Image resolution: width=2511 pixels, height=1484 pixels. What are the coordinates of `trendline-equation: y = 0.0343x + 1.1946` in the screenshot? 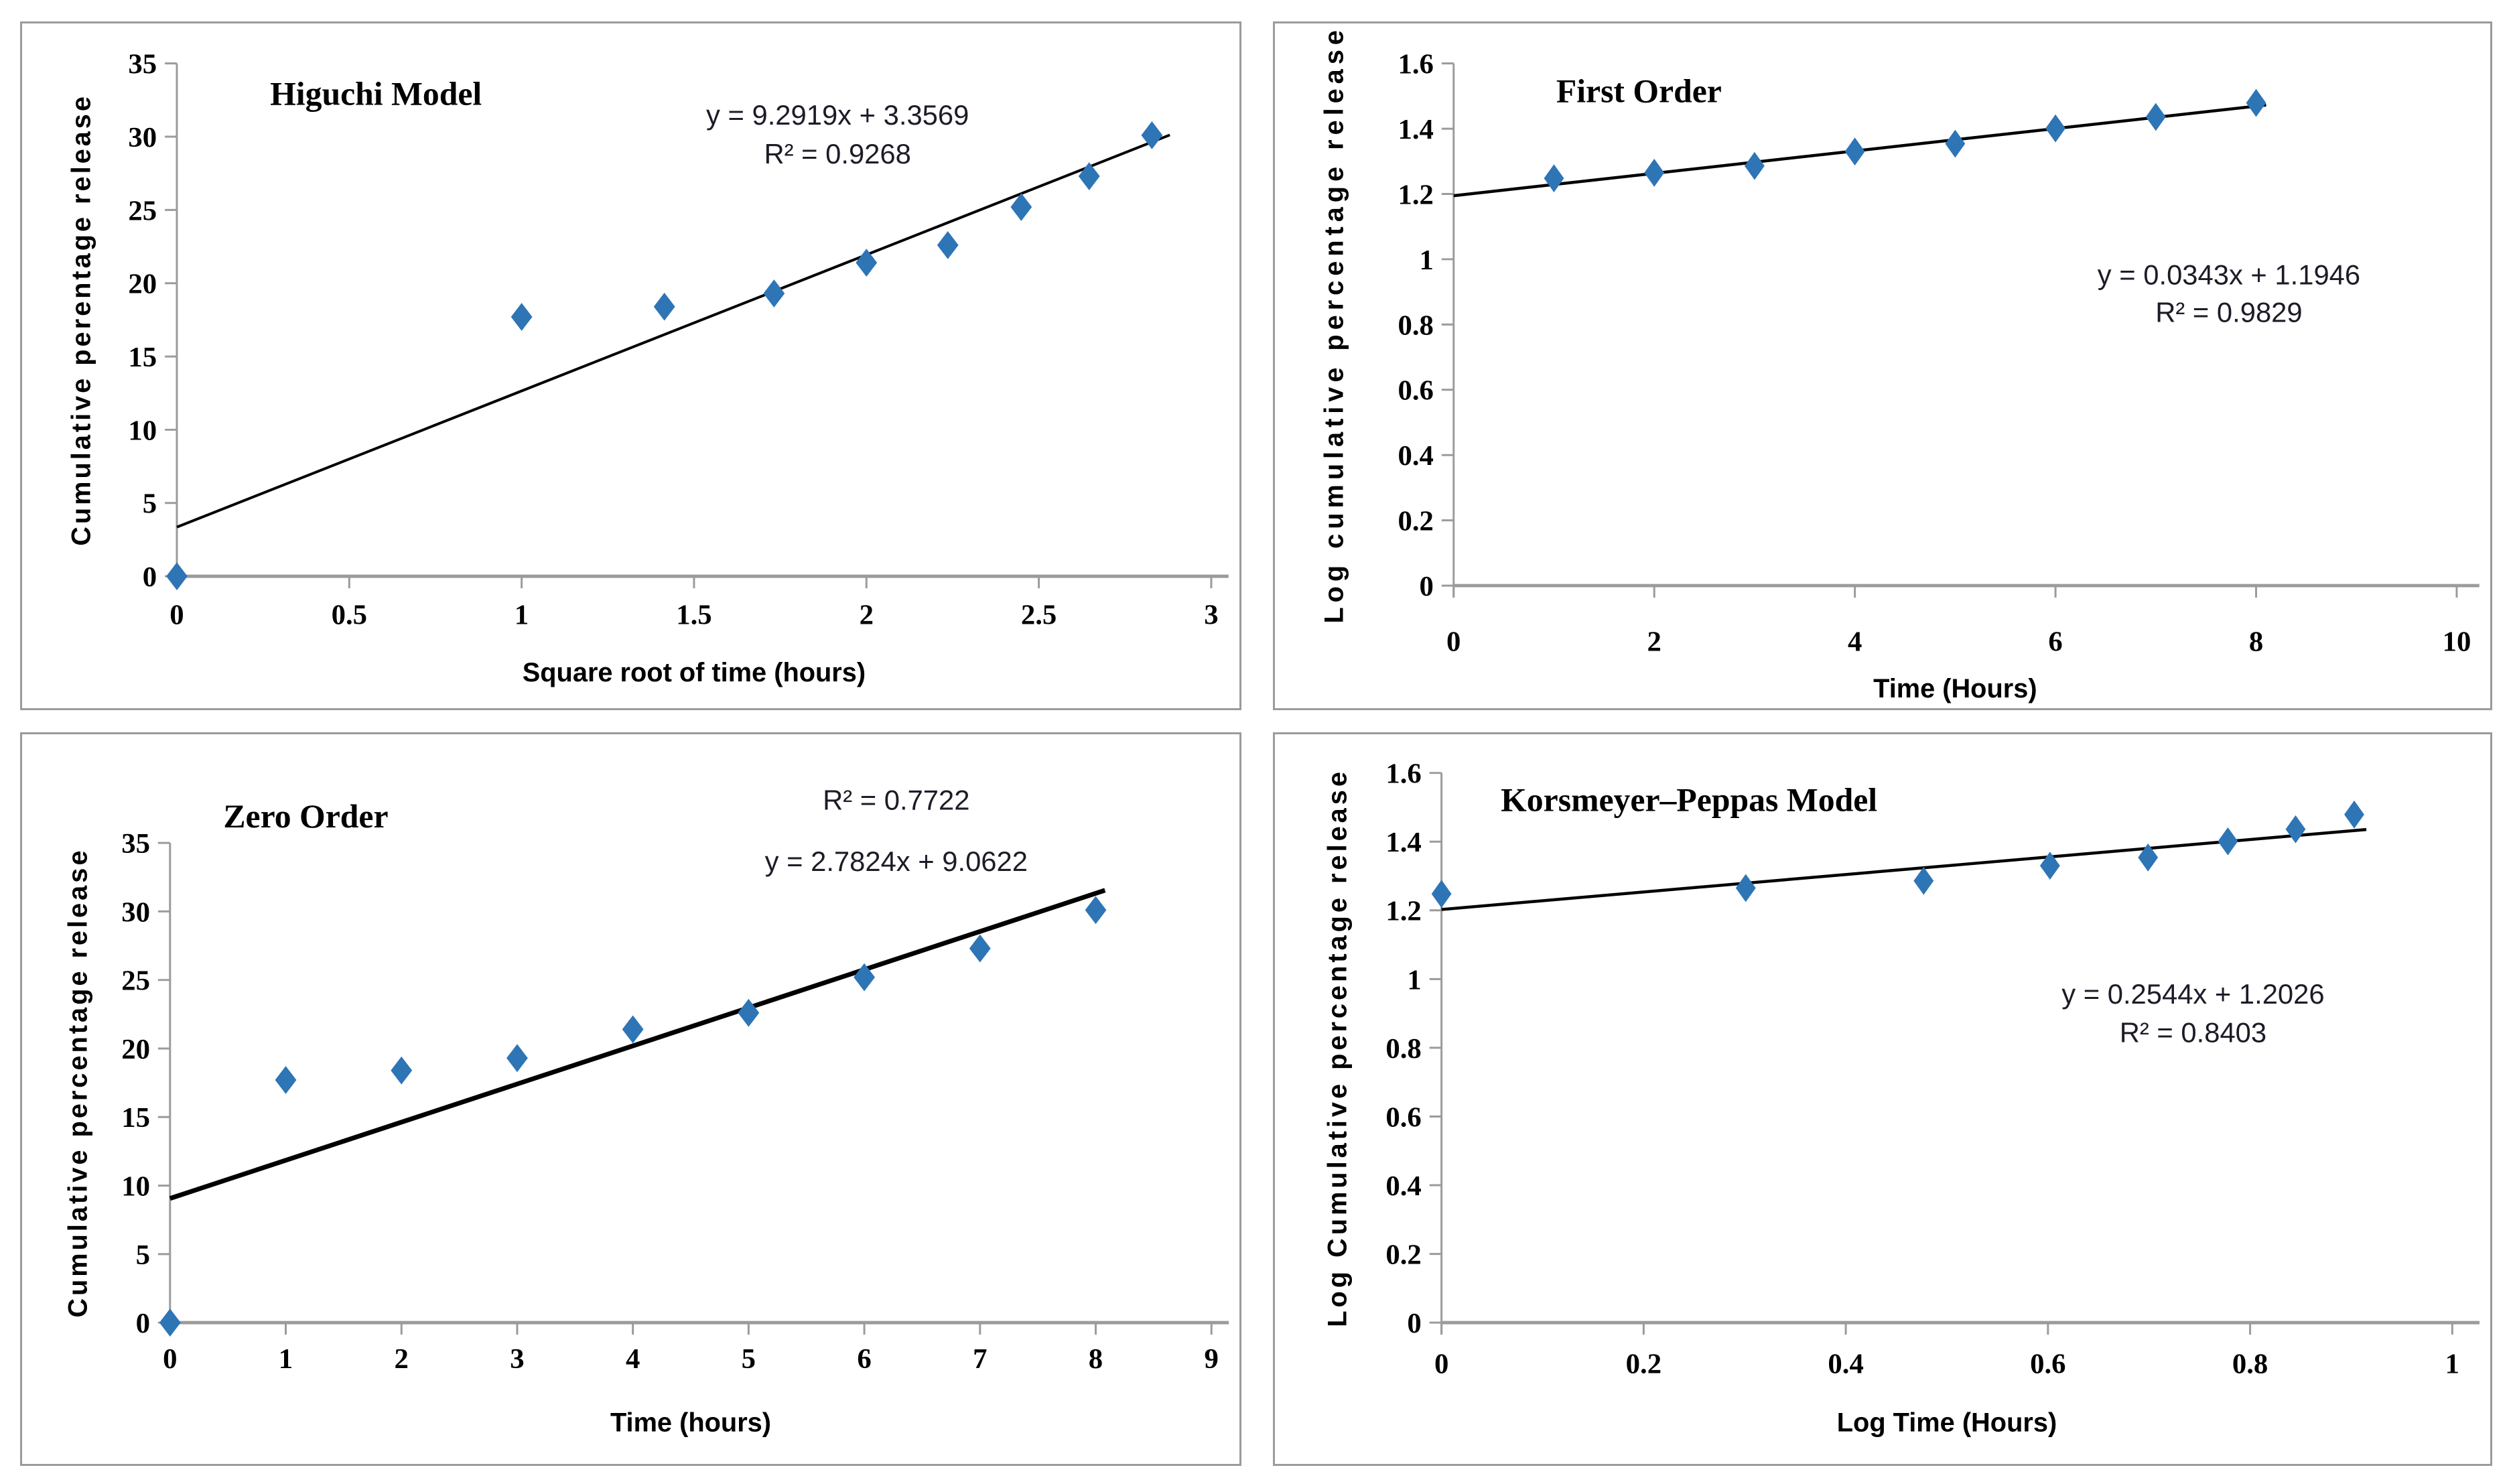 It's located at (2229, 275).